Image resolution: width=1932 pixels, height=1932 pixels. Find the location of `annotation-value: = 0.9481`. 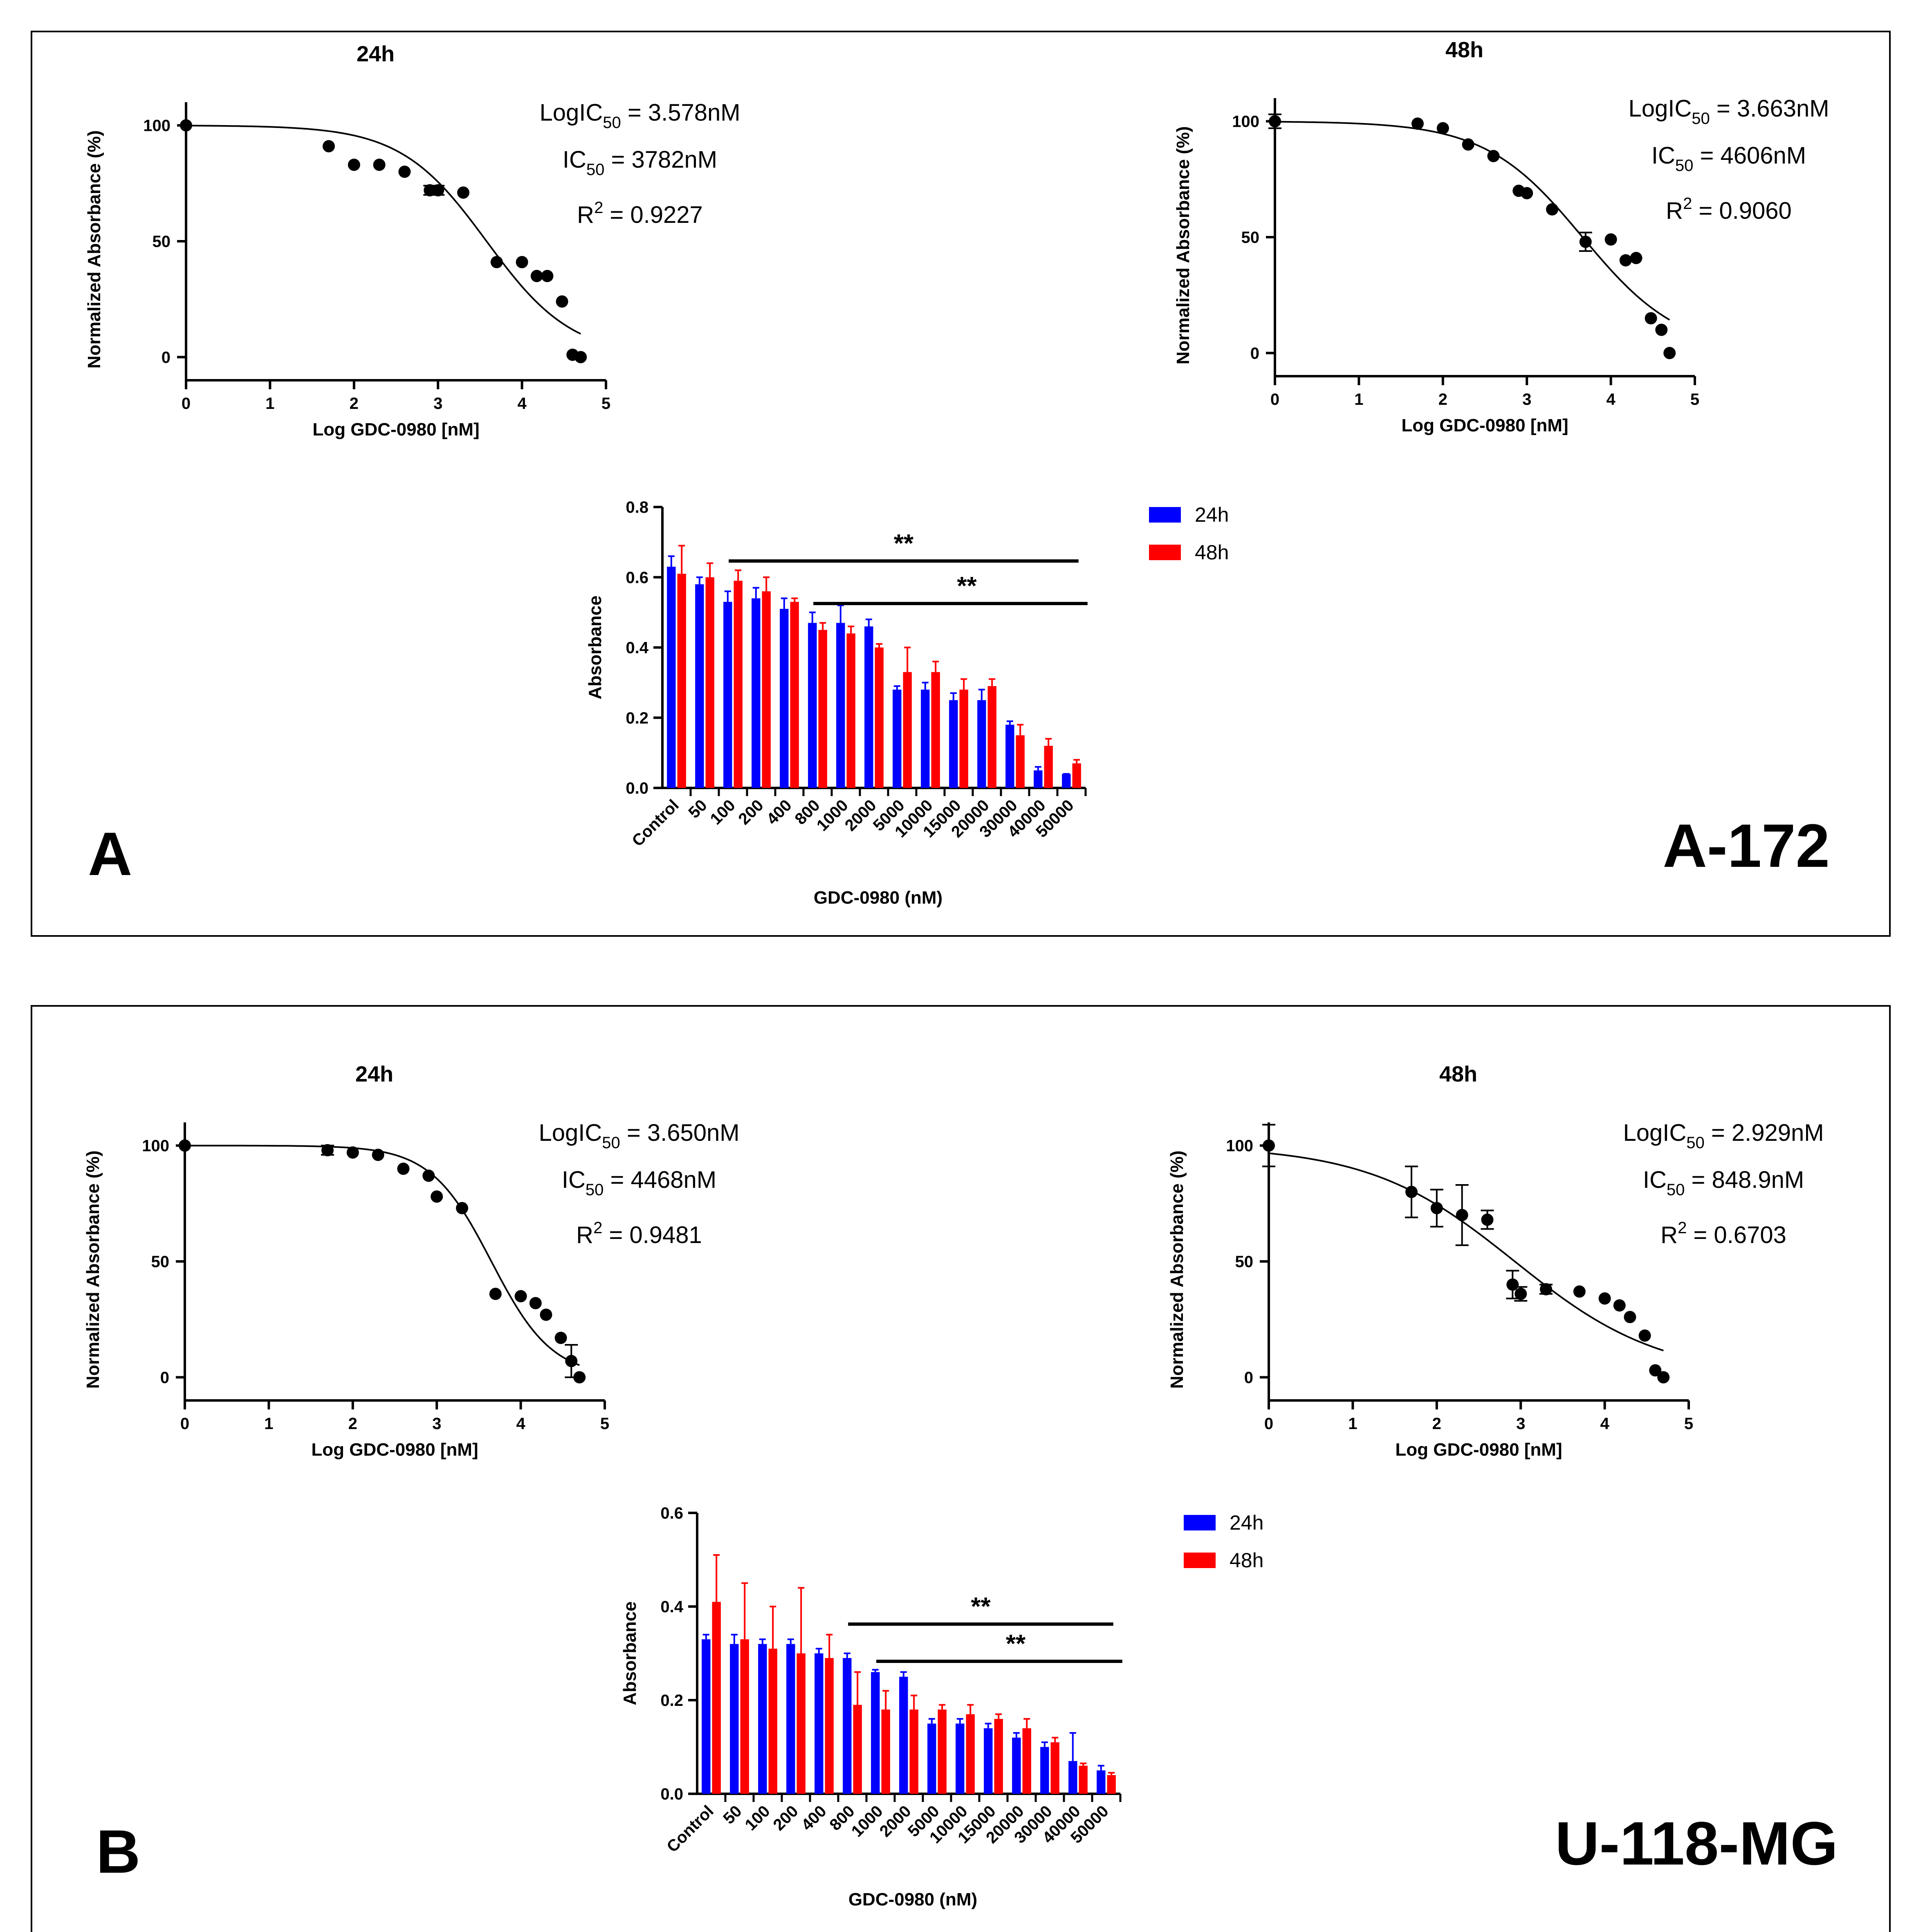

annotation-value: = 0.9481 is located at coordinates (652, 1235).